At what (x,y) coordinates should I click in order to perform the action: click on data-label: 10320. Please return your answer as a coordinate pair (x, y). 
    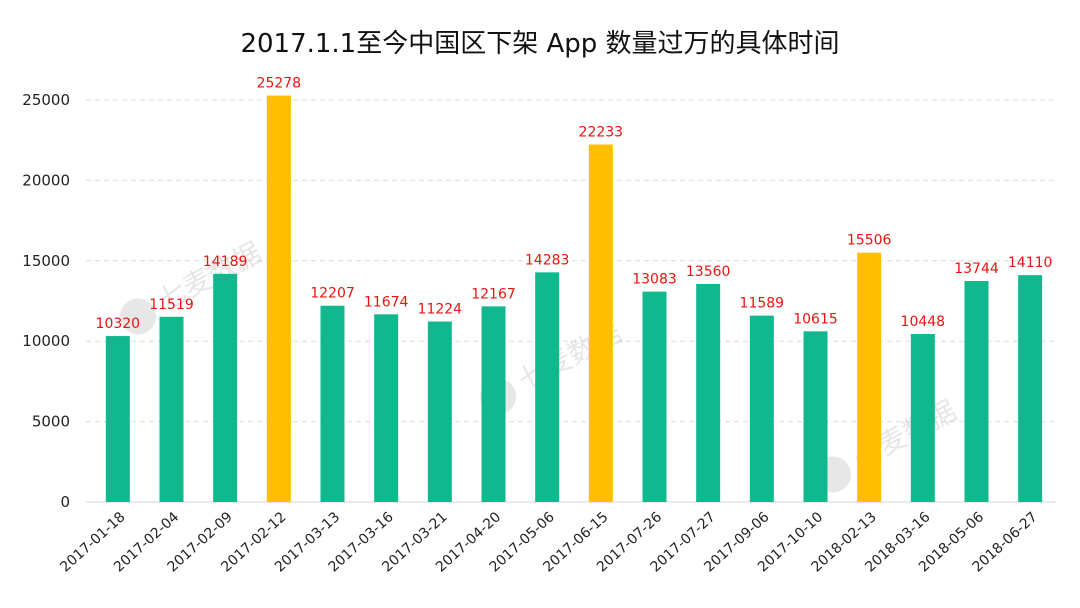
    Looking at the image, I should click on (118, 324).